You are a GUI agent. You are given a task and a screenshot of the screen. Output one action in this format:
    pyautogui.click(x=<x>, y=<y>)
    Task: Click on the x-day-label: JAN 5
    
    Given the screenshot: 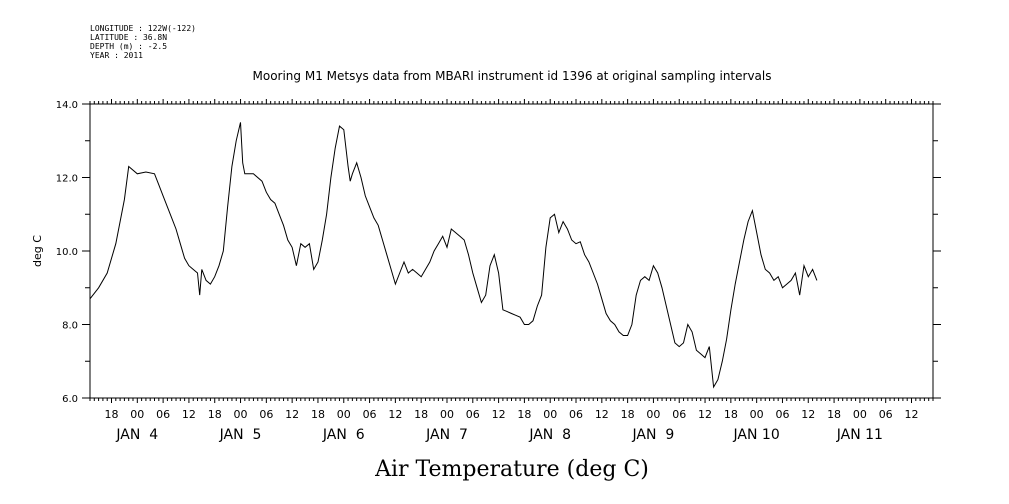 What is the action you would take?
    pyautogui.click(x=240, y=435)
    